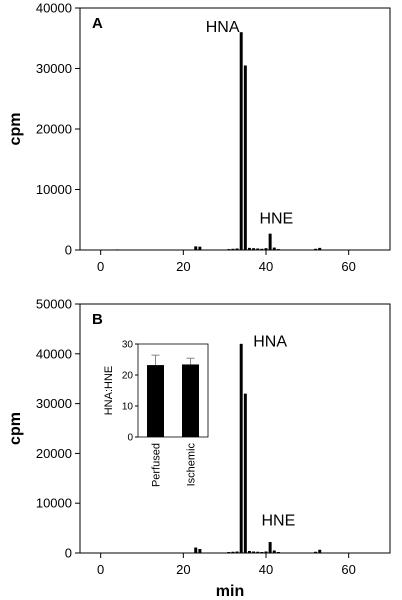 This screenshot has height=600, width=402. What do you see at coordinates (230, 591) in the screenshot?
I see `x-axis-title: min` at bounding box center [230, 591].